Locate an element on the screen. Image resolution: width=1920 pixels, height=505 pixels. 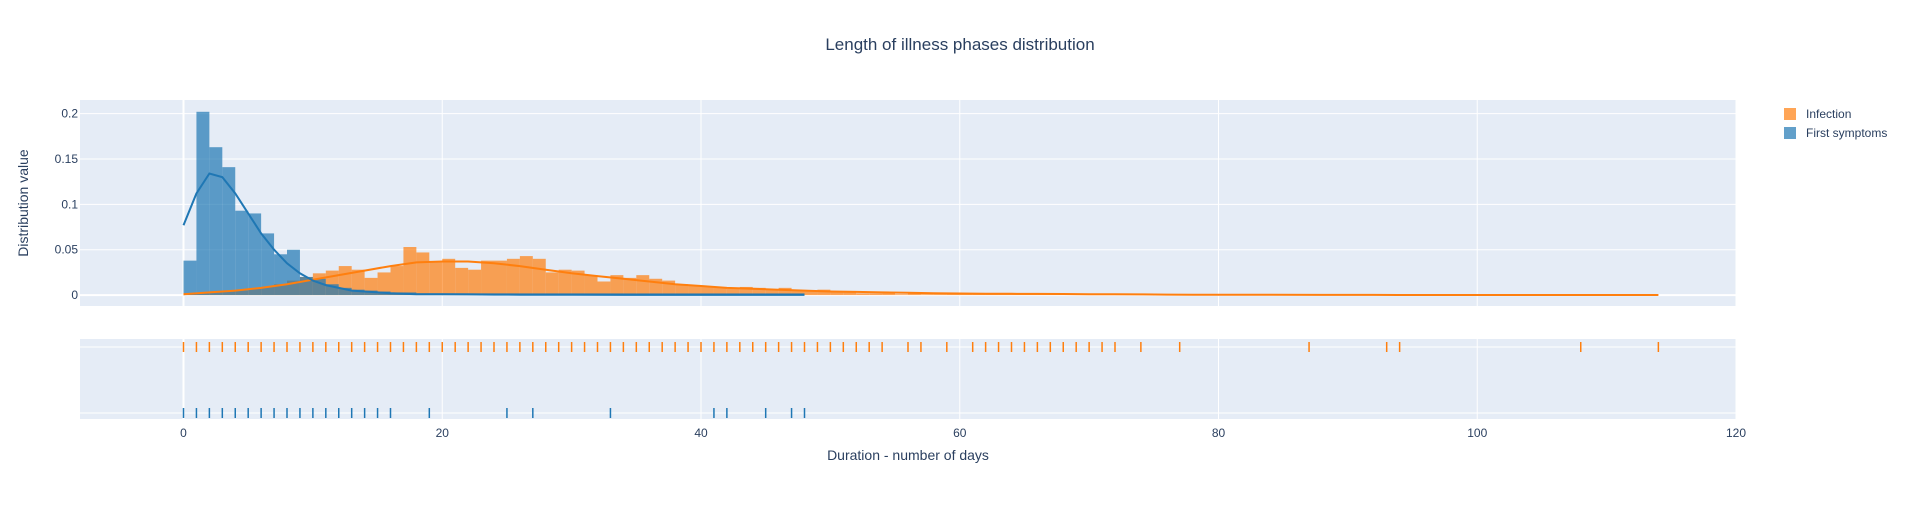
infection-kde-line is located at coordinates (921, 278).